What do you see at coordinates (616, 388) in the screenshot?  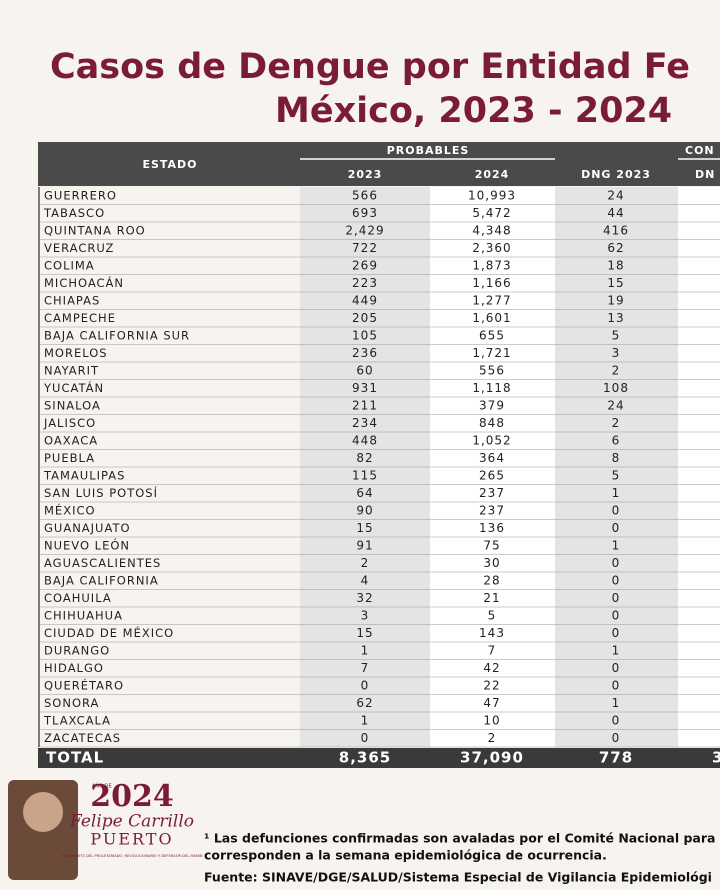 I see `cell: 108` at bounding box center [616, 388].